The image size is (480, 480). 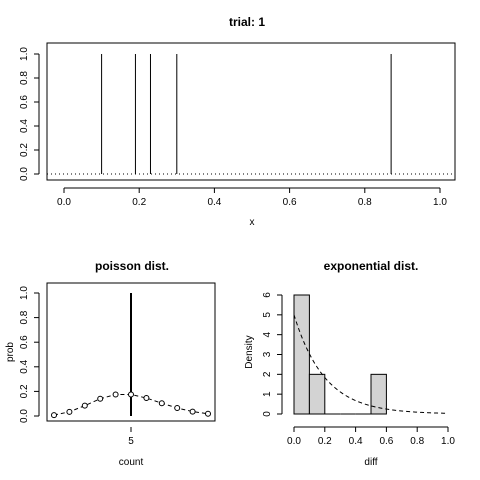 What do you see at coordinates (24, 174) in the screenshot?
I see `trial-y-tick-label: 0.0` at bounding box center [24, 174].